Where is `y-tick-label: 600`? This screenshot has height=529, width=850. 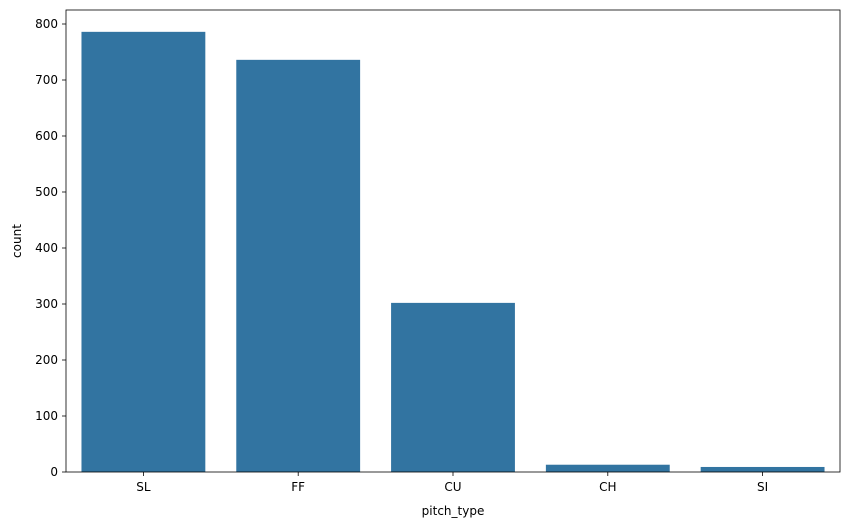 y-tick-label: 600 is located at coordinates (46, 136).